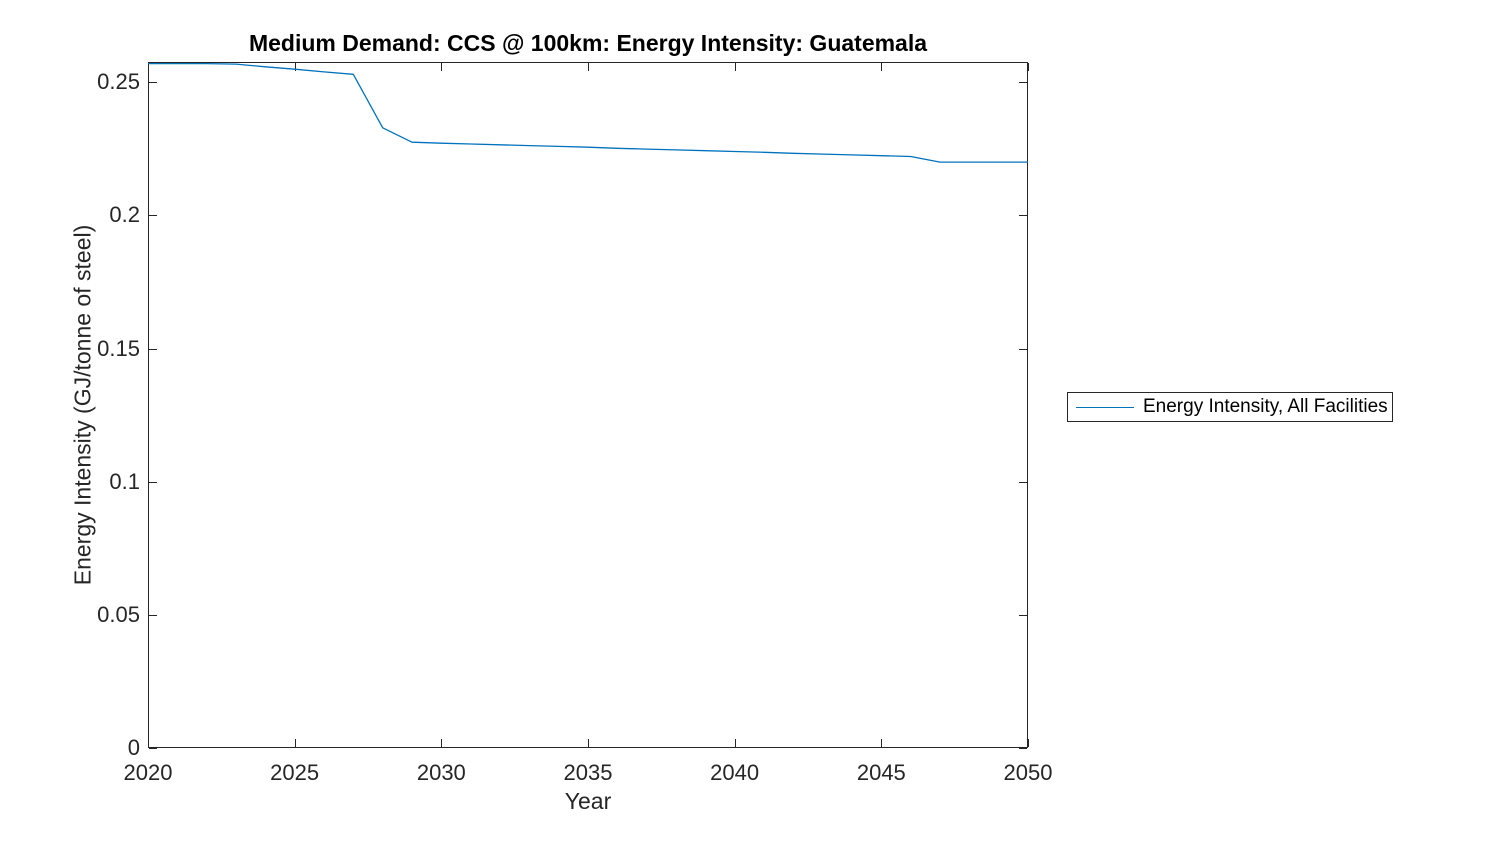 This screenshot has height=844, width=1500. Describe the element at coordinates (735, 772) in the screenshot. I see `x-tick-label: 2040` at that location.